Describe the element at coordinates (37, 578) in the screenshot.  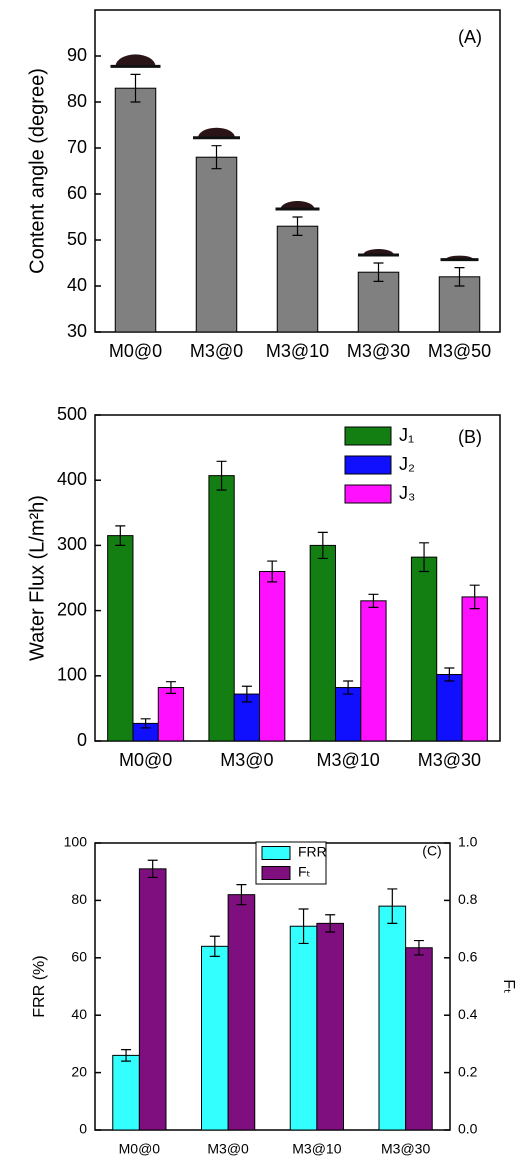
I see `y-axis-title: Water Flux (L/m²h)` at that location.